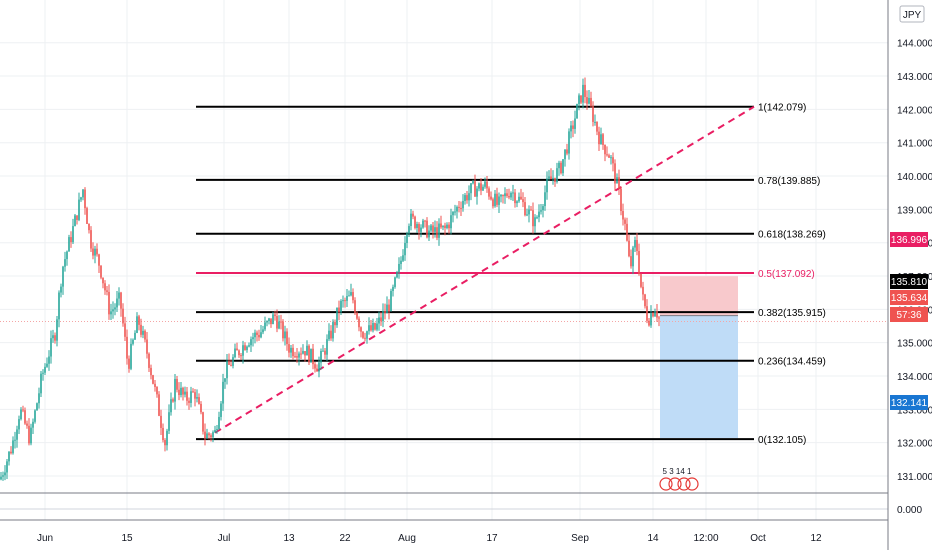  Describe the element at coordinates (699, 376) in the screenshot. I see `take-profit-zone` at that location.